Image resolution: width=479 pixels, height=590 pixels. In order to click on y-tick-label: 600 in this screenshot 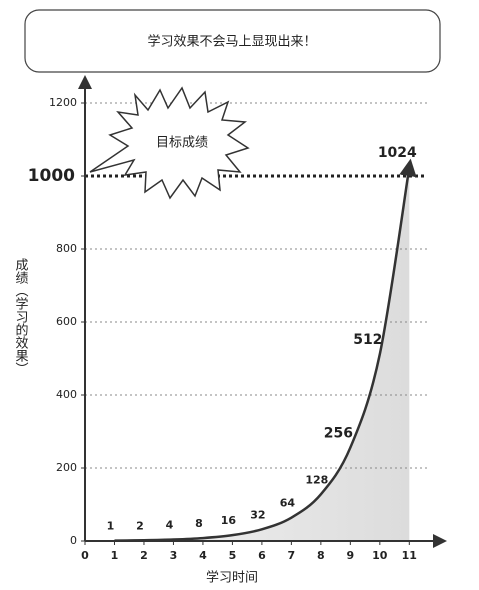, I will do `click(66, 321)`.